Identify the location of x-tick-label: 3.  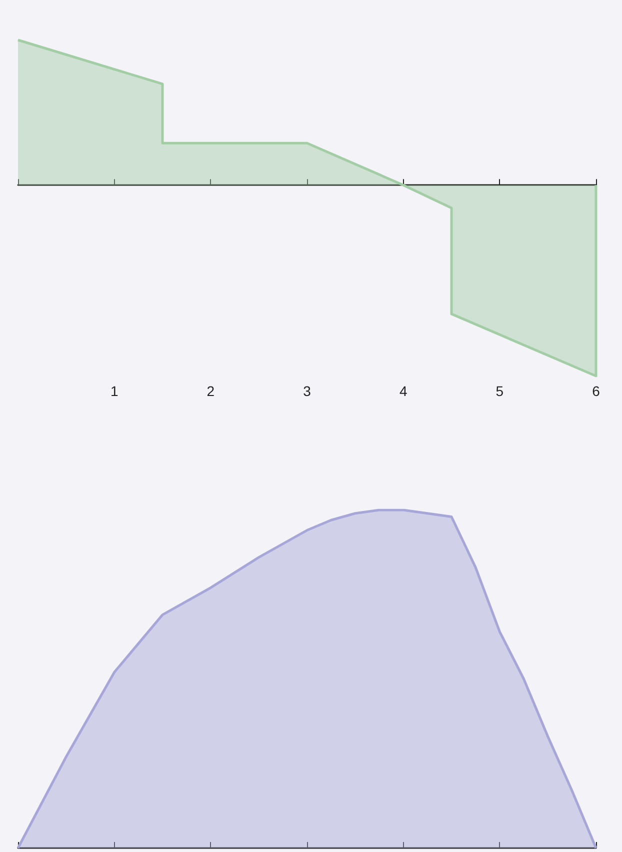
(307, 391).